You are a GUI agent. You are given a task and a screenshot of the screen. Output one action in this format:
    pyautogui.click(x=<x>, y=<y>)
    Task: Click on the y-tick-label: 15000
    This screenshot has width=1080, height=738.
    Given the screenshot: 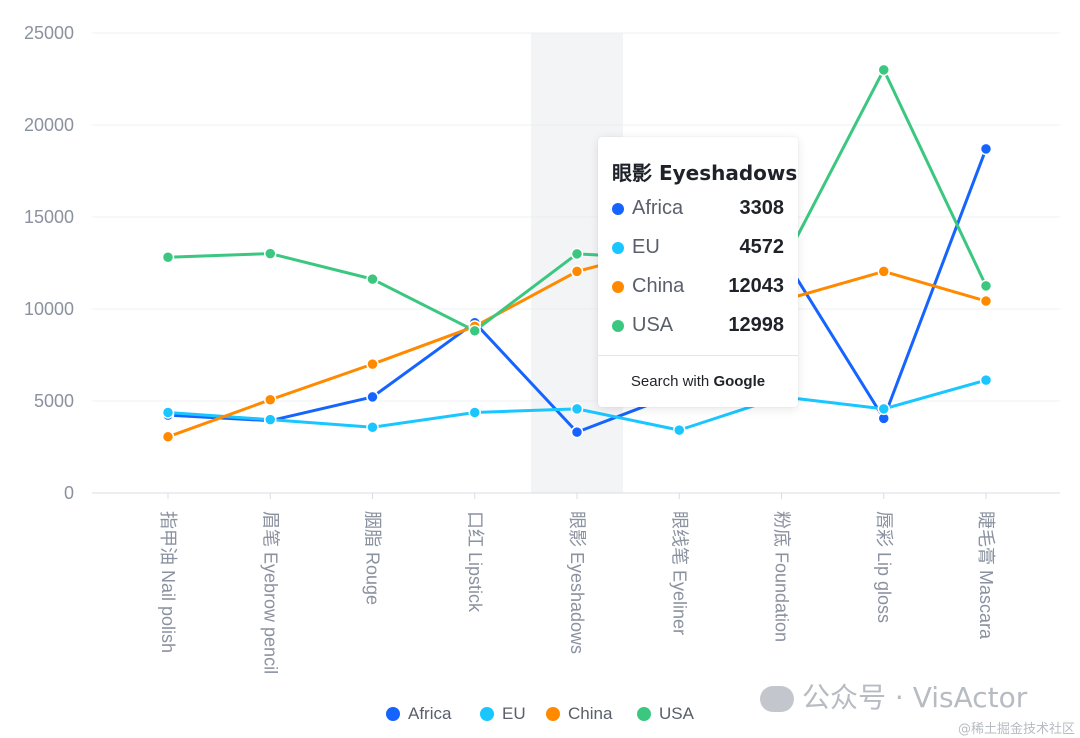 What is the action you would take?
    pyautogui.click(x=49, y=217)
    